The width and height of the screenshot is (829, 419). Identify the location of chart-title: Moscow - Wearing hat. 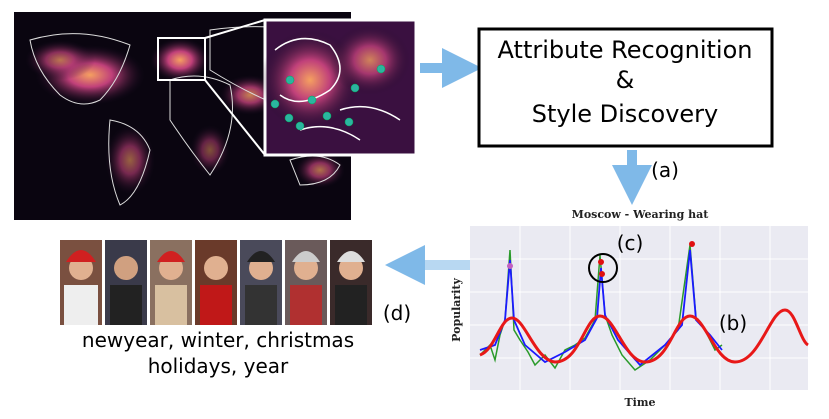
(641, 214).